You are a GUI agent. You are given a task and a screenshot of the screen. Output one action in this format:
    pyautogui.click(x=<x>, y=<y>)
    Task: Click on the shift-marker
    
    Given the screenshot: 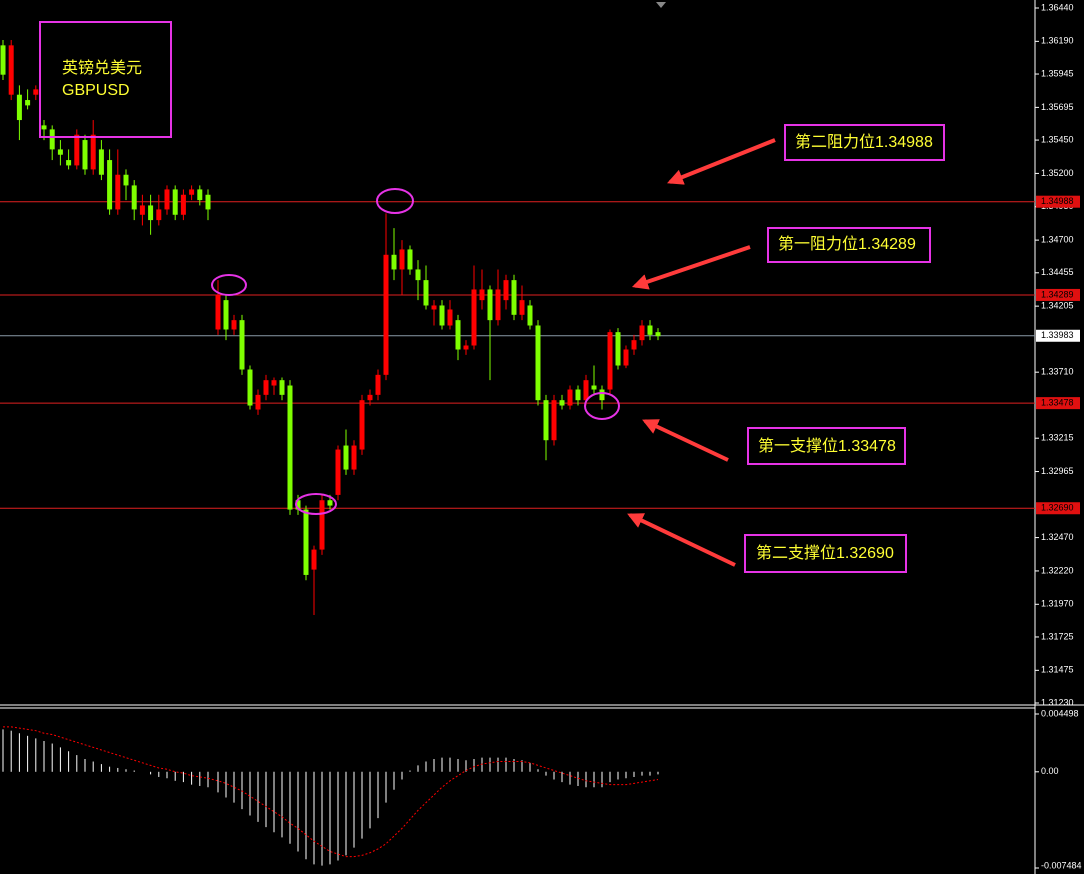 What is the action you would take?
    pyautogui.click(x=661, y=5)
    